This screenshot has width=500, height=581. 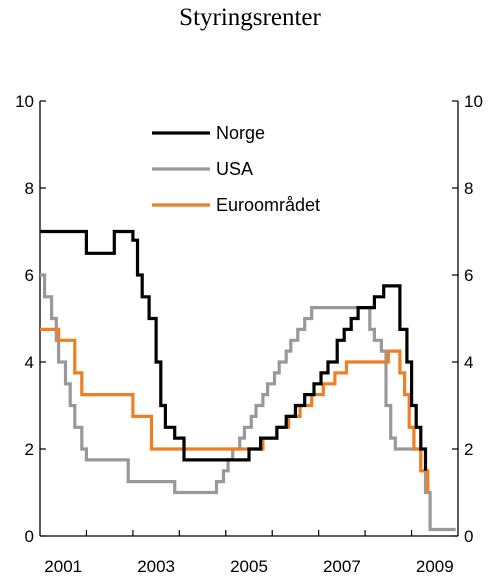 I want to click on legend: Norge USA Euroområdet, so click(x=236, y=169).